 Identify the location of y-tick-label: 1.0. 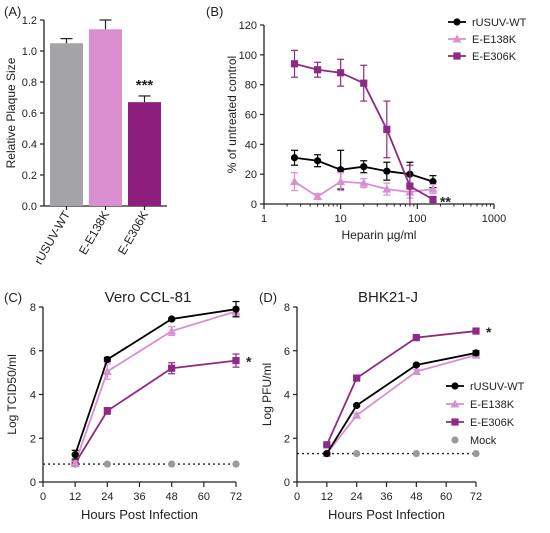
(29, 52).